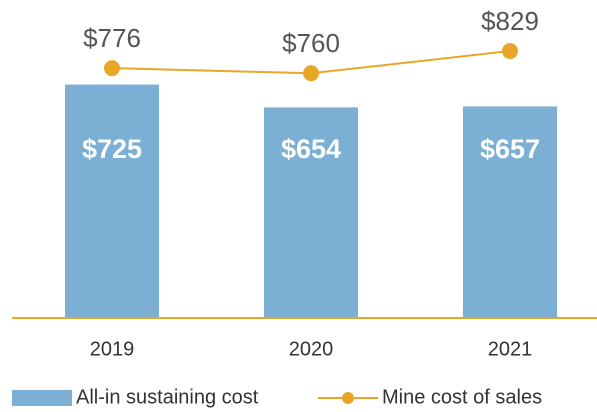 The height and width of the screenshot is (412, 597). I want to click on x-tick-label: 2020, so click(311, 349).